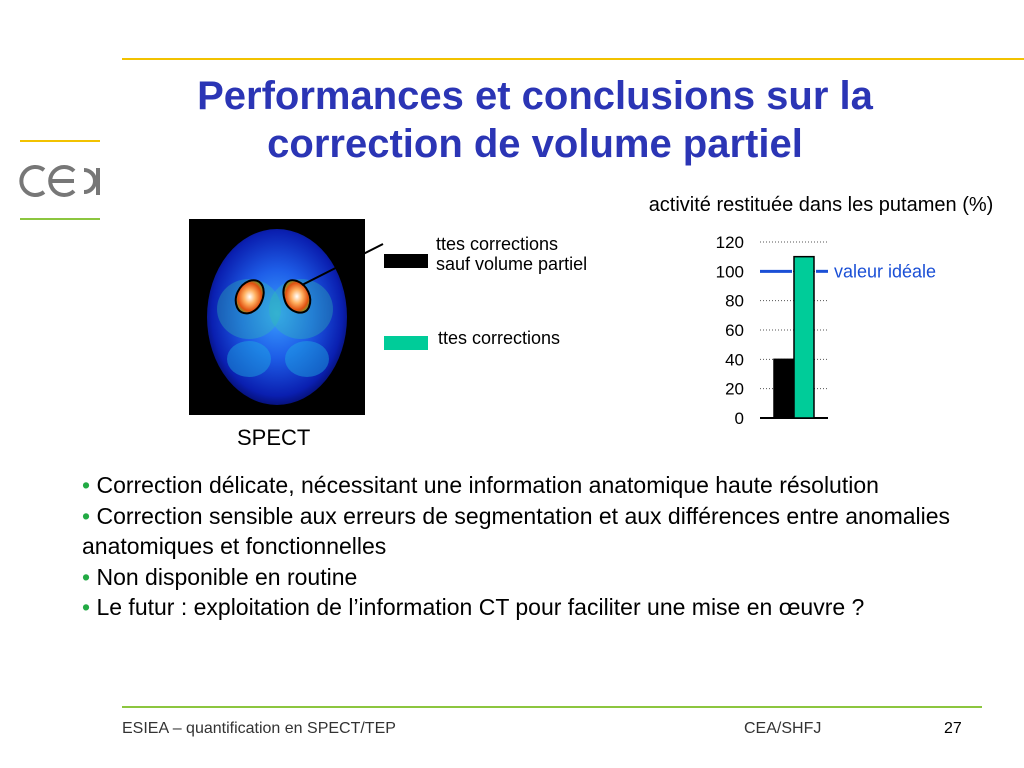 Image resolution: width=1024 pixels, height=768 pixels. I want to click on legend-label-all: ttes corrections, so click(499, 338).